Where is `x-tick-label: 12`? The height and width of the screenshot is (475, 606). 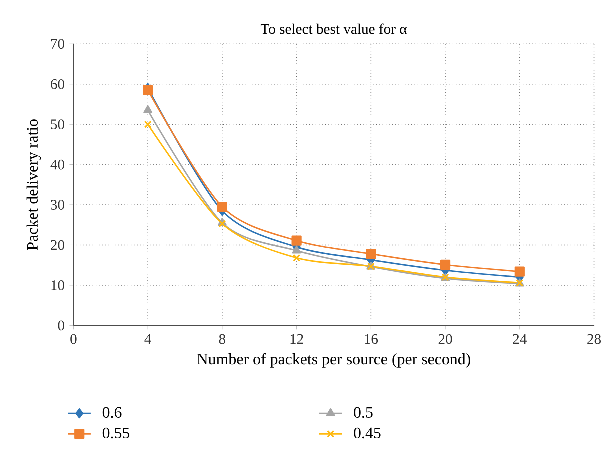 x-tick-label: 12 is located at coordinates (297, 339).